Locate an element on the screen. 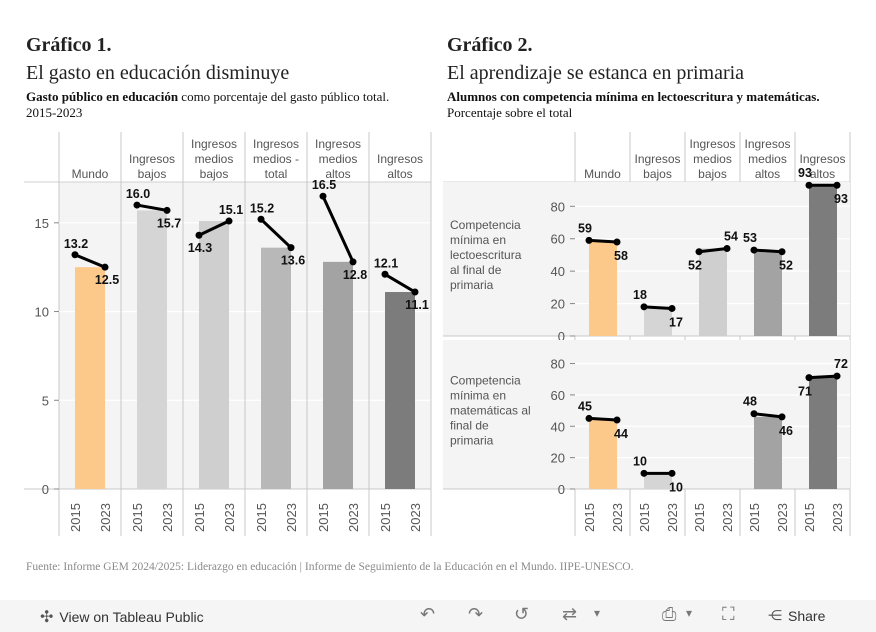  chart1-category-label: Mundo is located at coordinates (90, 174).